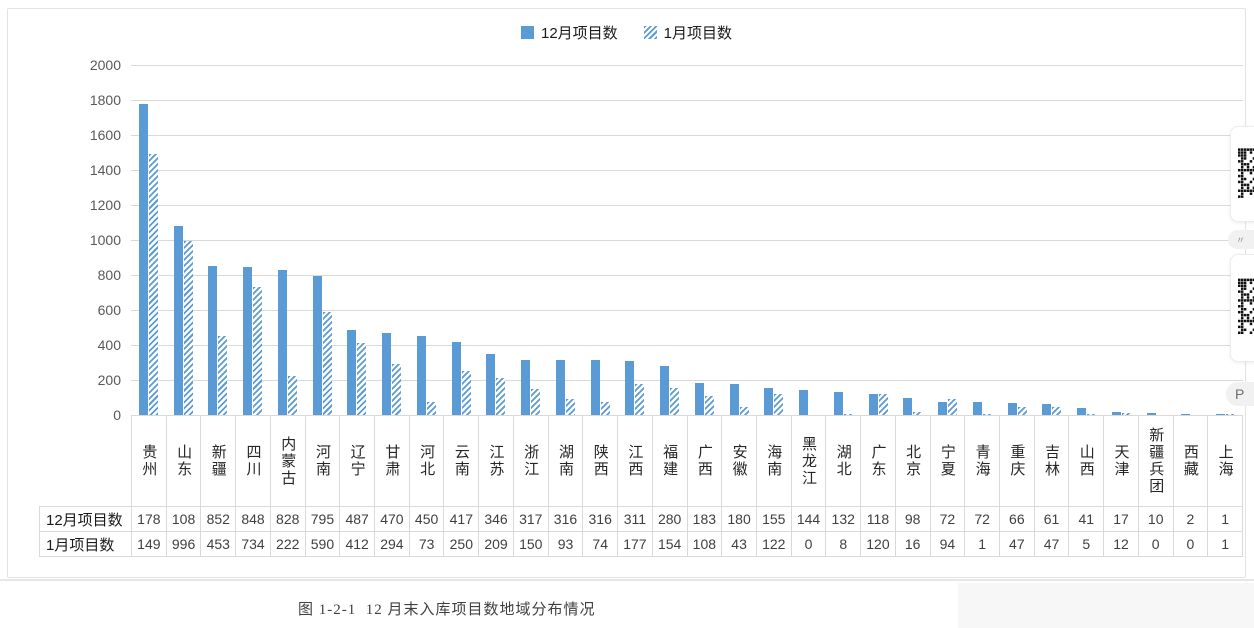  Describe the element at coordinates (253, 544) in the screenshot. I see `table-cell: 734` at that location.